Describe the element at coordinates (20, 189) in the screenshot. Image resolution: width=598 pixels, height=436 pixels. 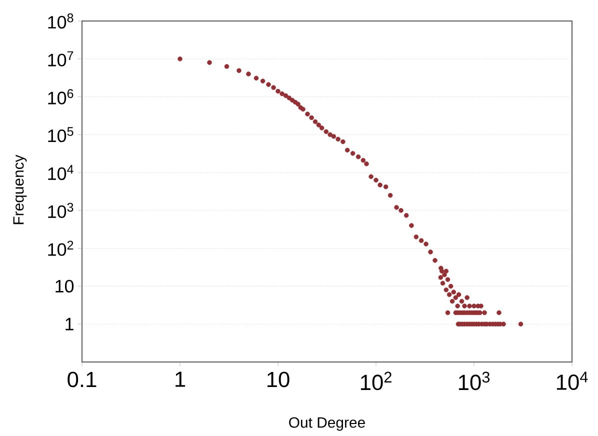
I see `y-axis-title: Frequency` at that location.